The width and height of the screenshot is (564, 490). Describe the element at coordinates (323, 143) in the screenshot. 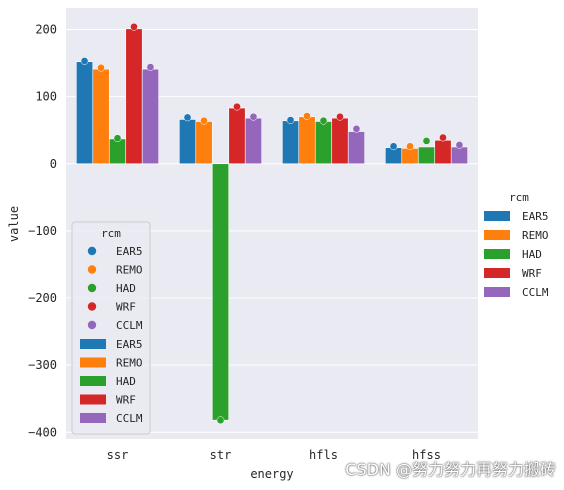

I see `bar-had-hfls` at that location.